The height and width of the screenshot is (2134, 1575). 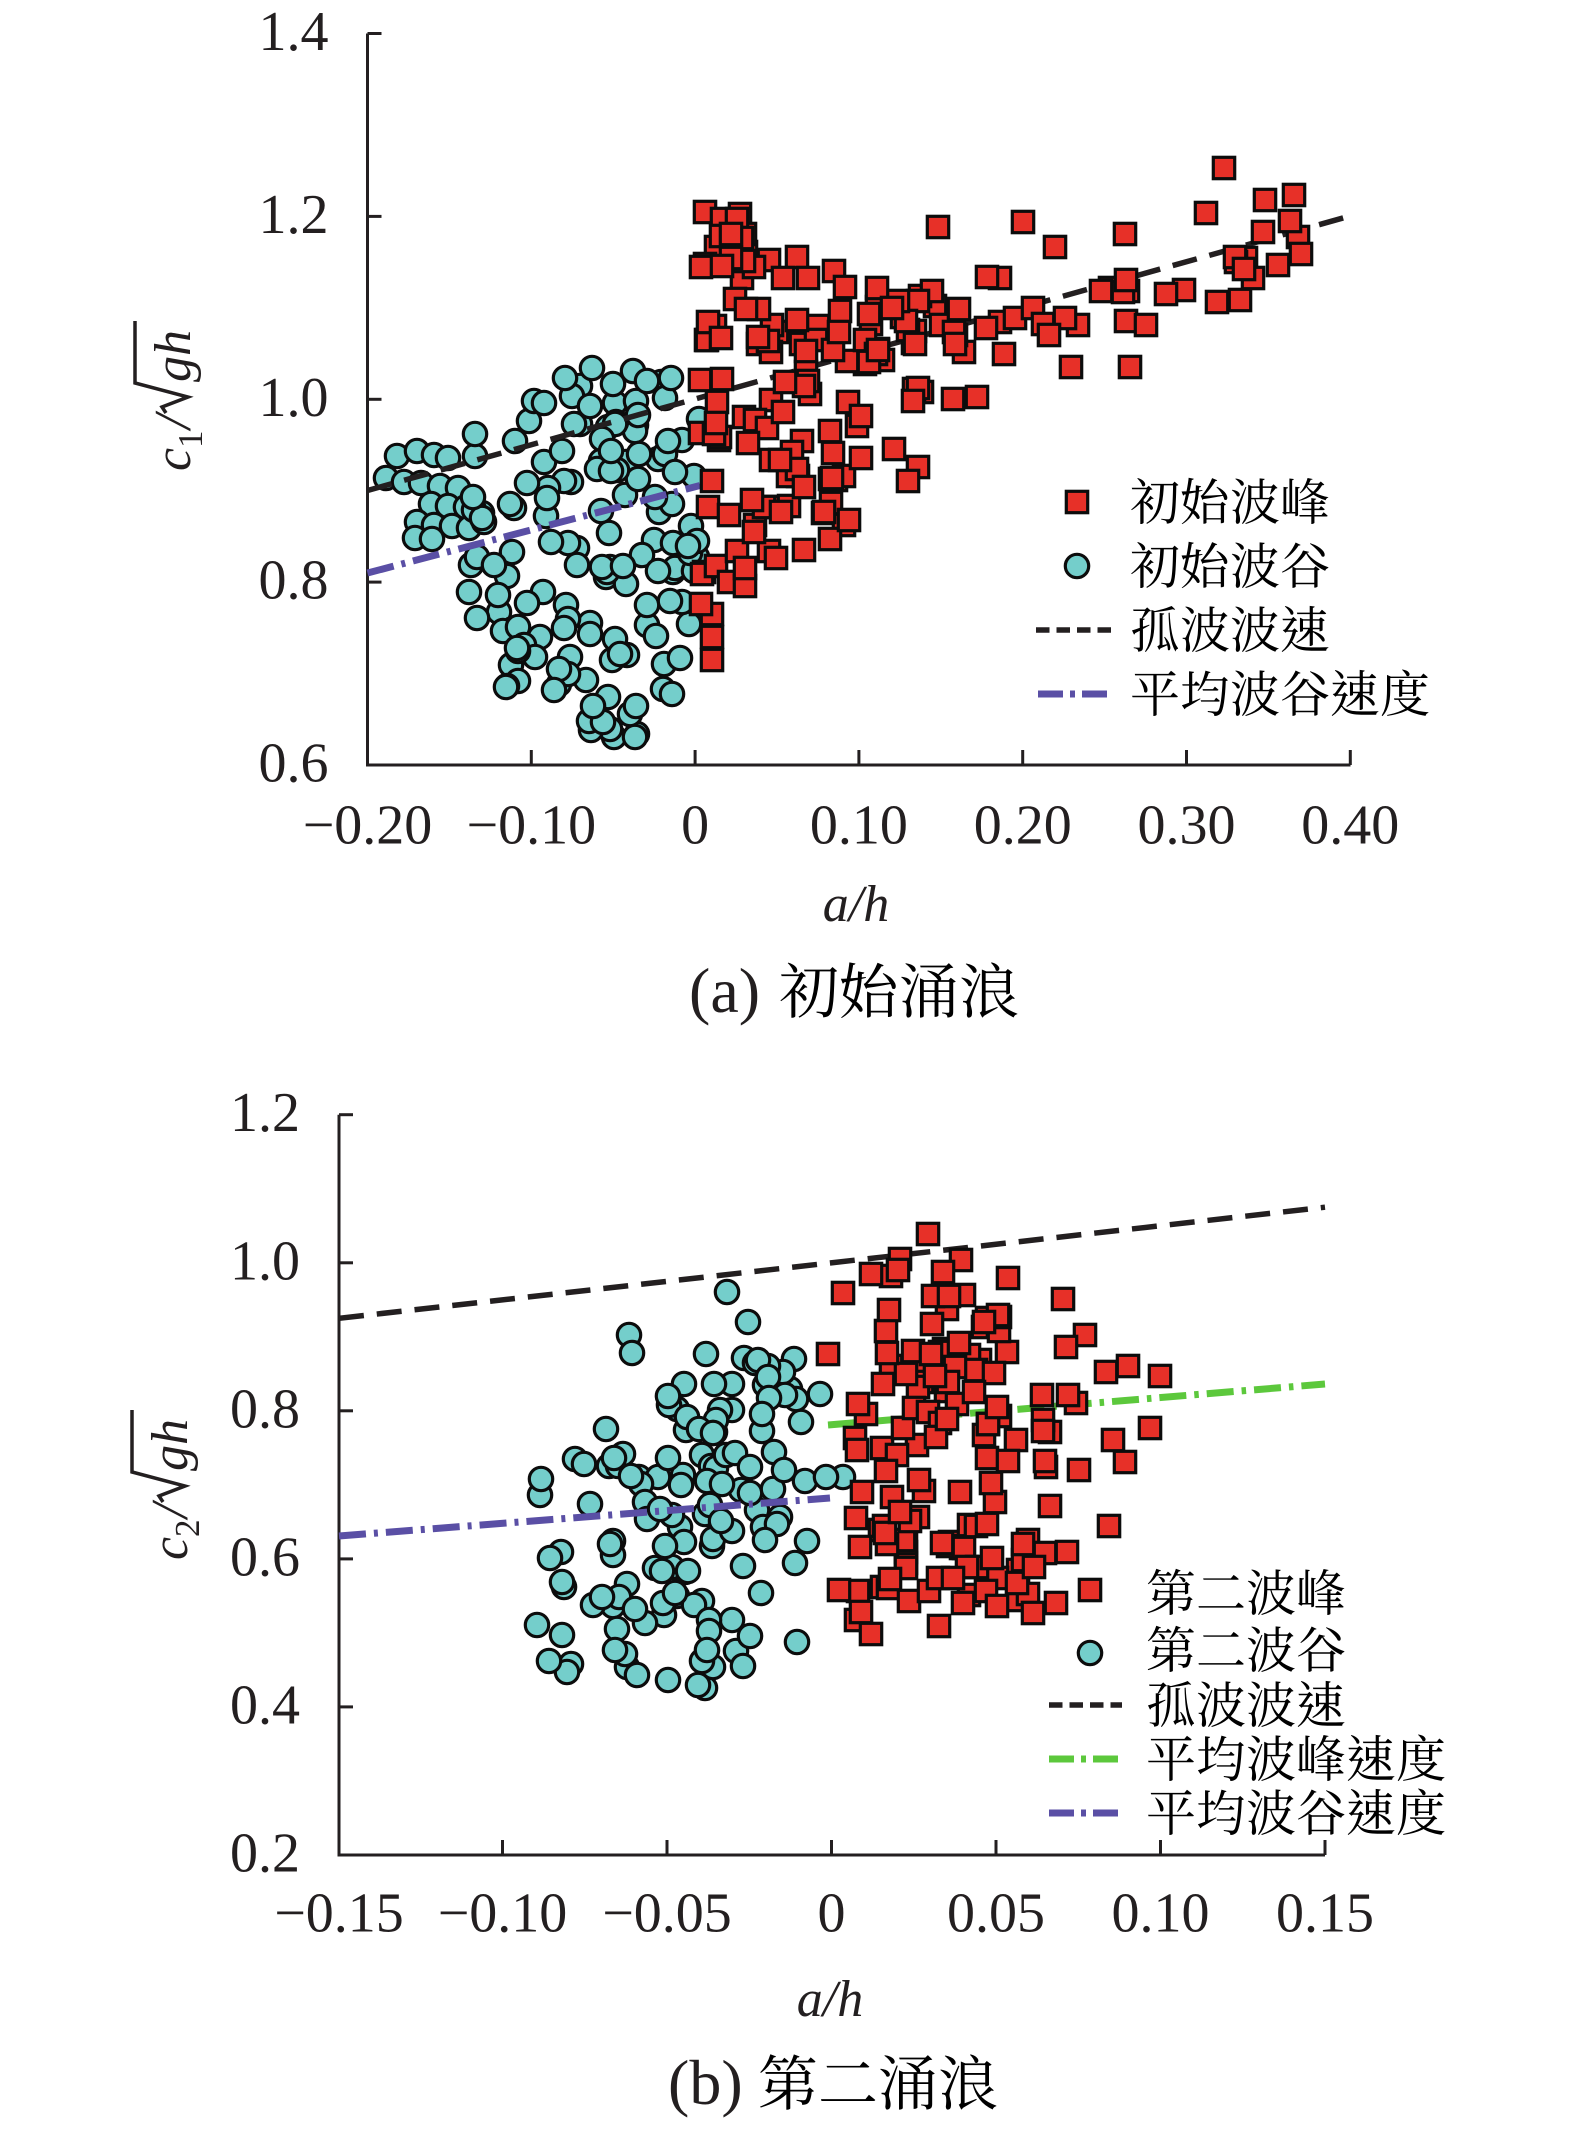 I want to click on svg-text: (b), so click(x=705, y=2082).